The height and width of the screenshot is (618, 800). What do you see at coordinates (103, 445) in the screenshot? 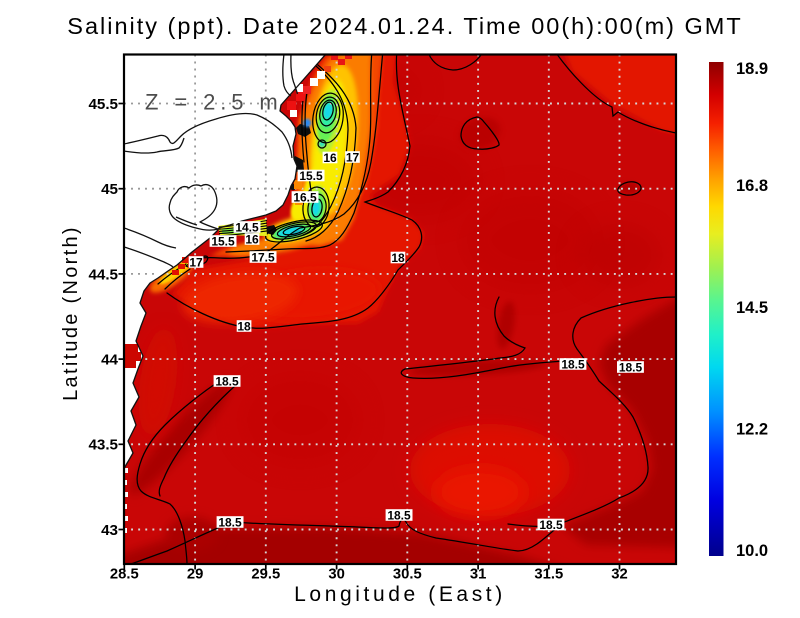
I see `svg-text: 43.5` at bounding box center [103, 445].